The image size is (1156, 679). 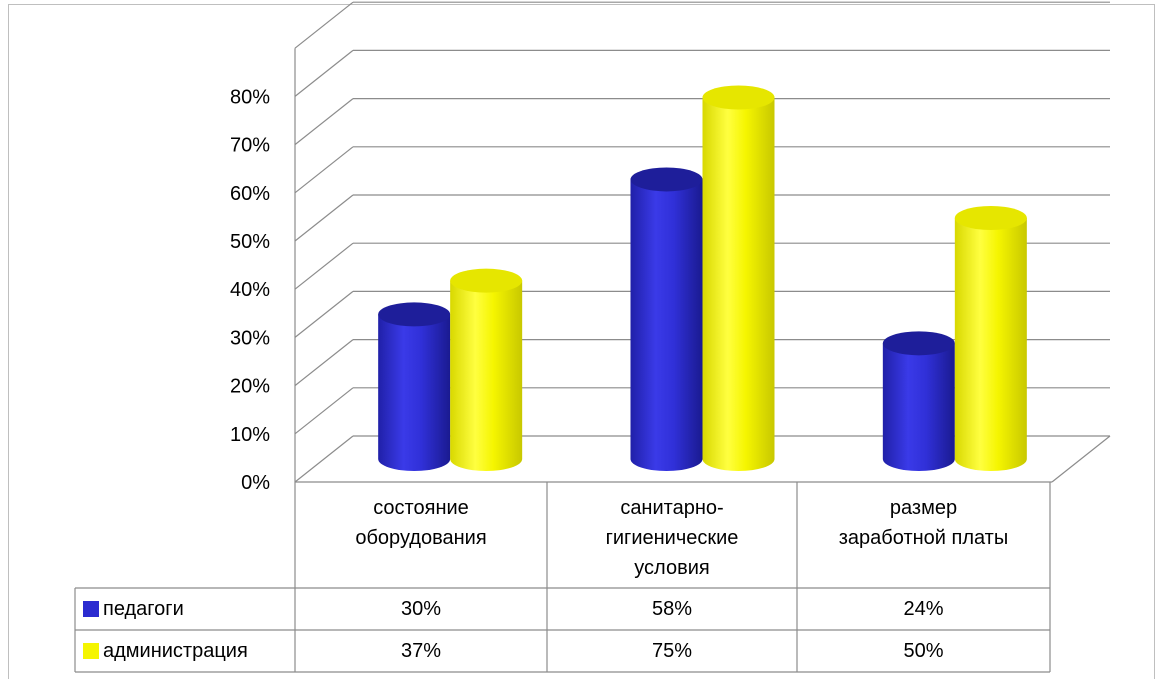 I want to click on y-tick-label: 80%, so click(x=250, y=97).